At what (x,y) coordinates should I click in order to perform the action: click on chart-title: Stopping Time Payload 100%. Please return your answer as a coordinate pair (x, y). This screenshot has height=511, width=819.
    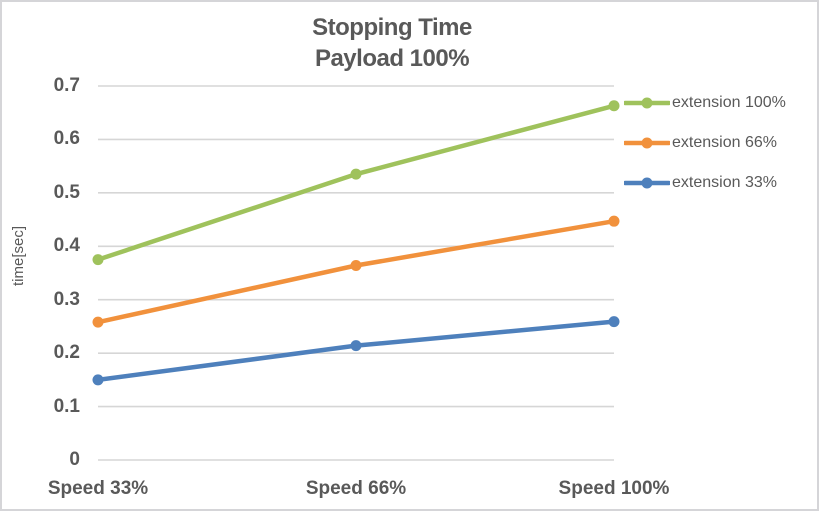
    Looking at the image, I should click on (392, 43).